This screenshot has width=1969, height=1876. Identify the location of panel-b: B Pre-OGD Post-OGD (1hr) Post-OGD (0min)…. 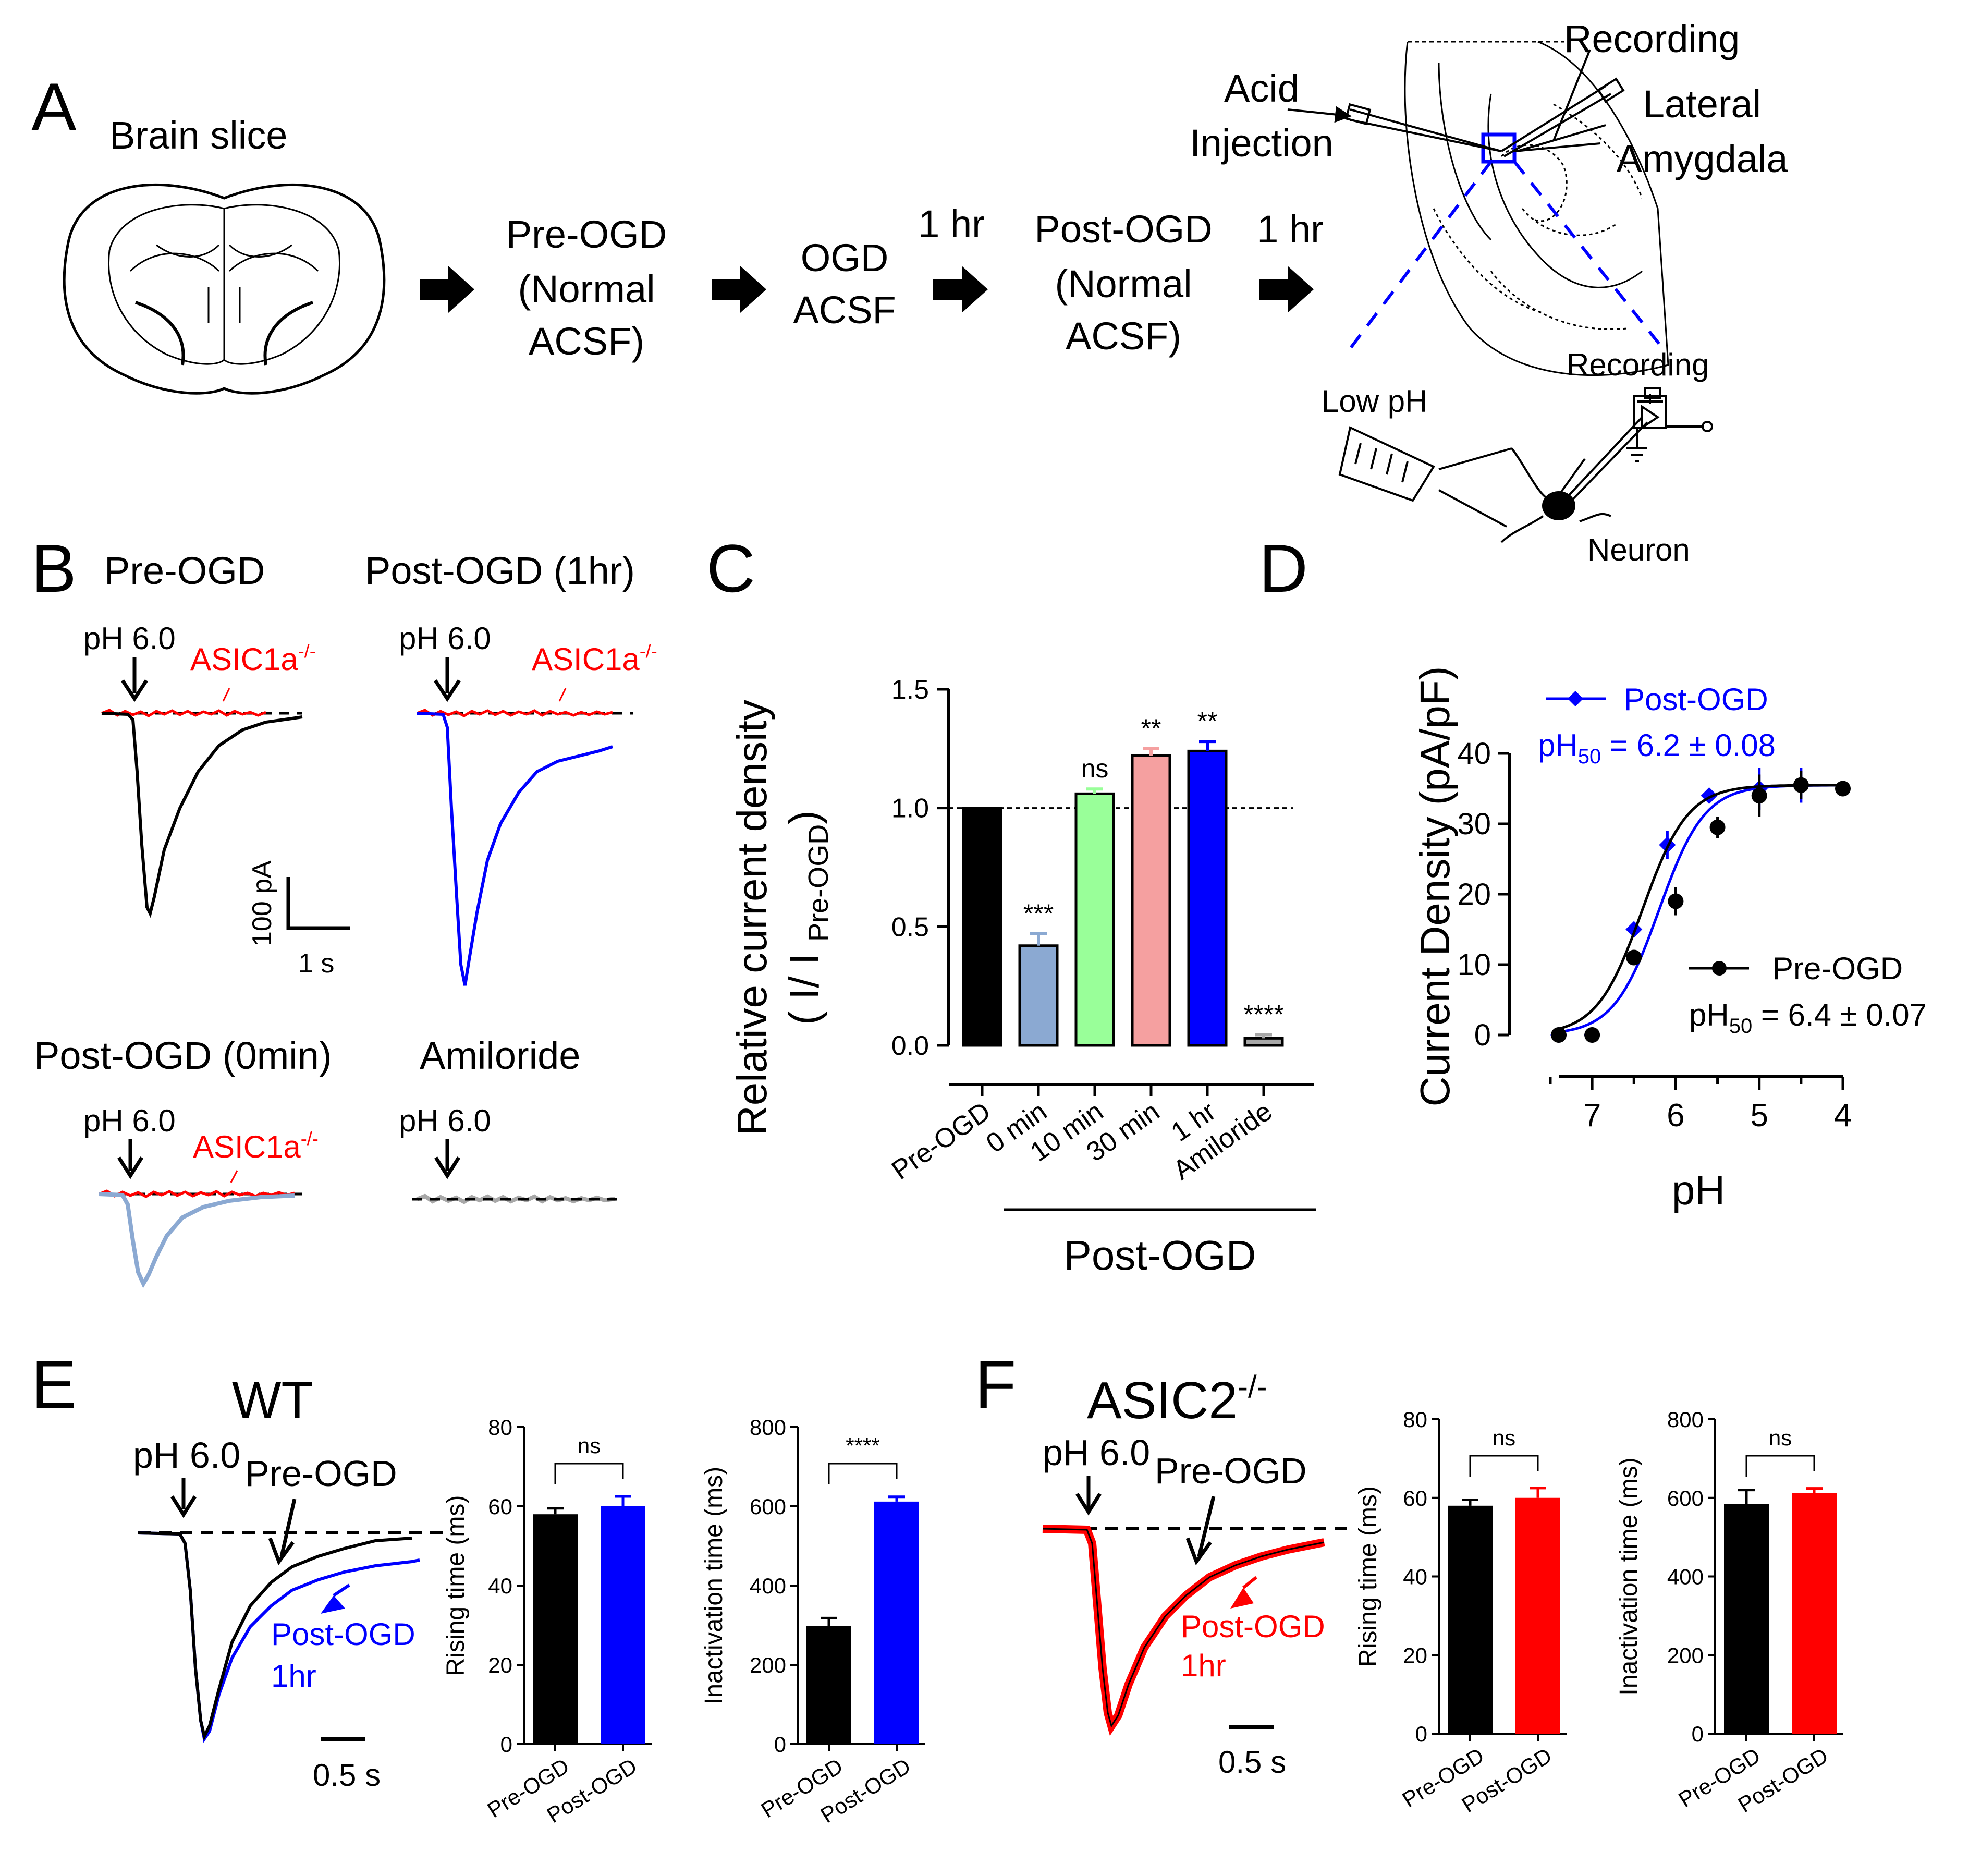
(344, 909).